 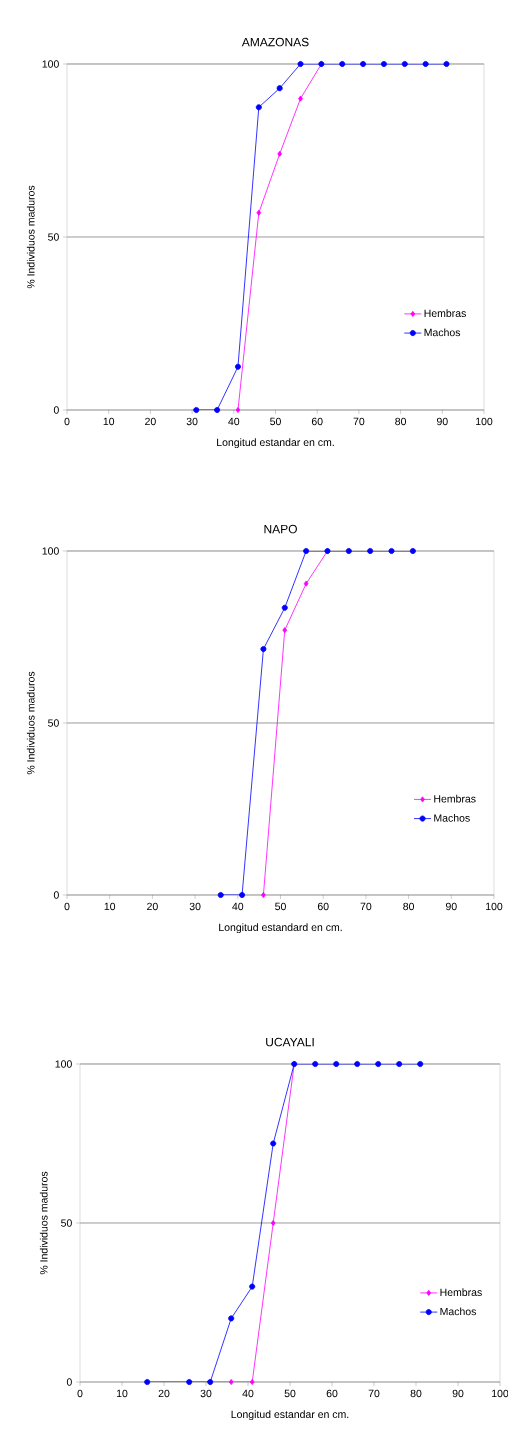 What do you see at coordinates (280, 928) in the screenshot?
I see `x-axis-title: Longitud estandard en cm.` at bounding box center [280, 928].